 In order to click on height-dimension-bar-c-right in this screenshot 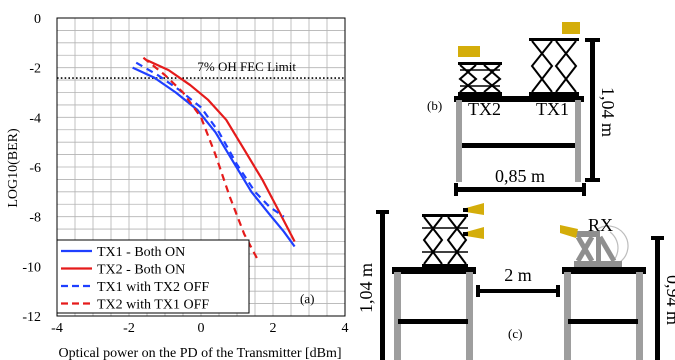, I will do `click(657, 299)`.